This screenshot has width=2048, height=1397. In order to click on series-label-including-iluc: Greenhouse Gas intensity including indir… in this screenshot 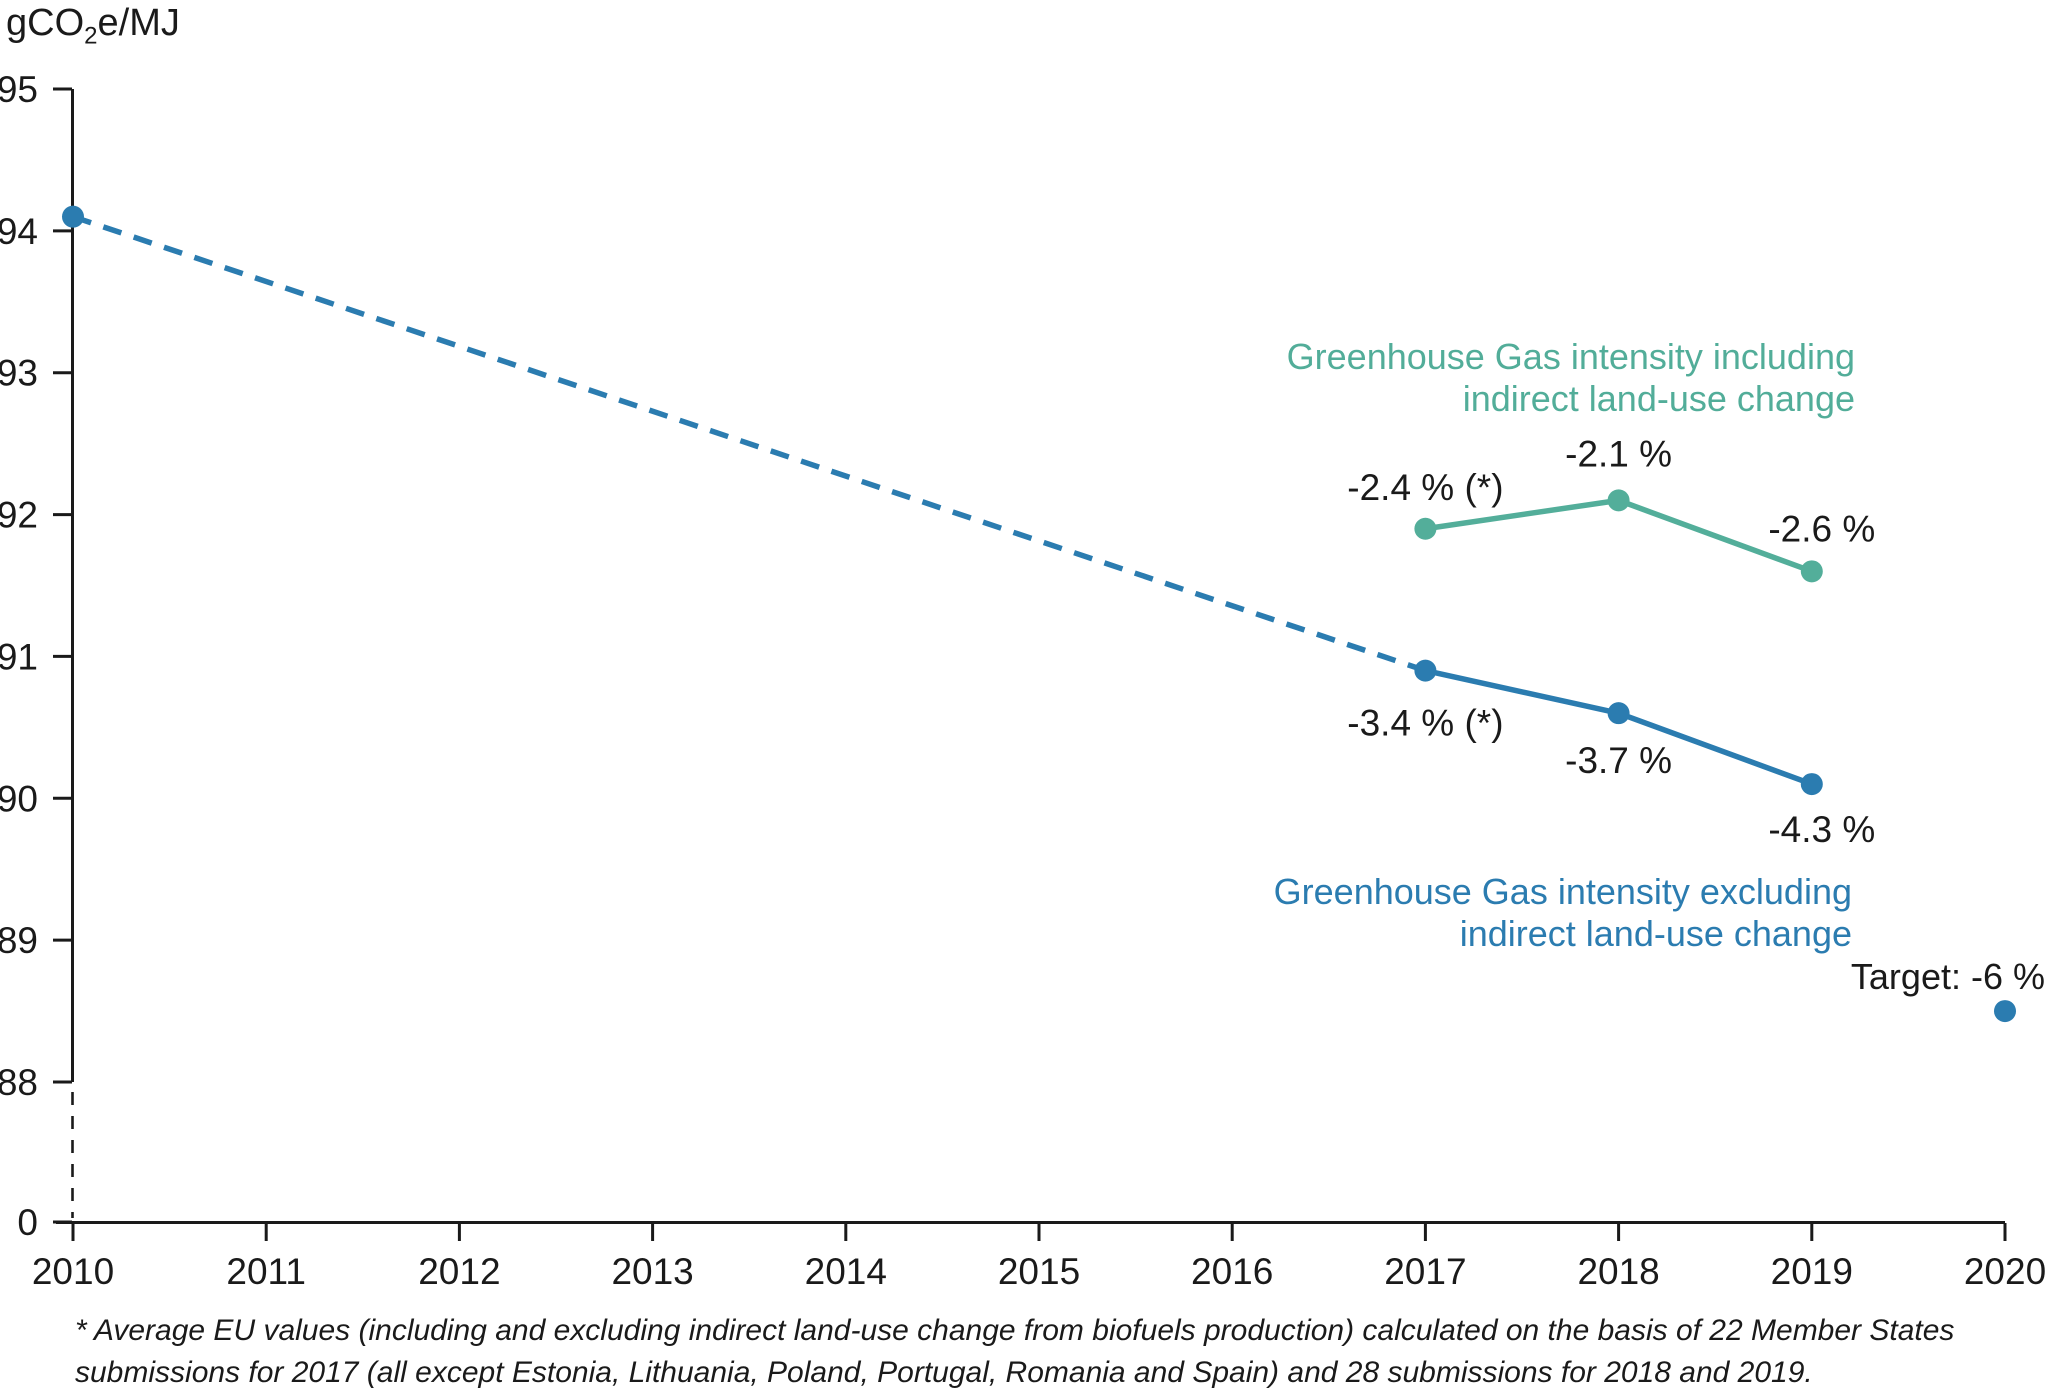, I will do `click(1571, 378)`.